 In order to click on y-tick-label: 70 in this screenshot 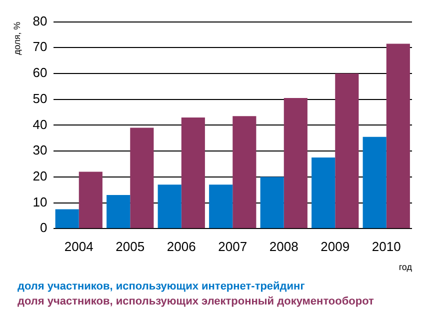, I will do `click(40, 46)`.